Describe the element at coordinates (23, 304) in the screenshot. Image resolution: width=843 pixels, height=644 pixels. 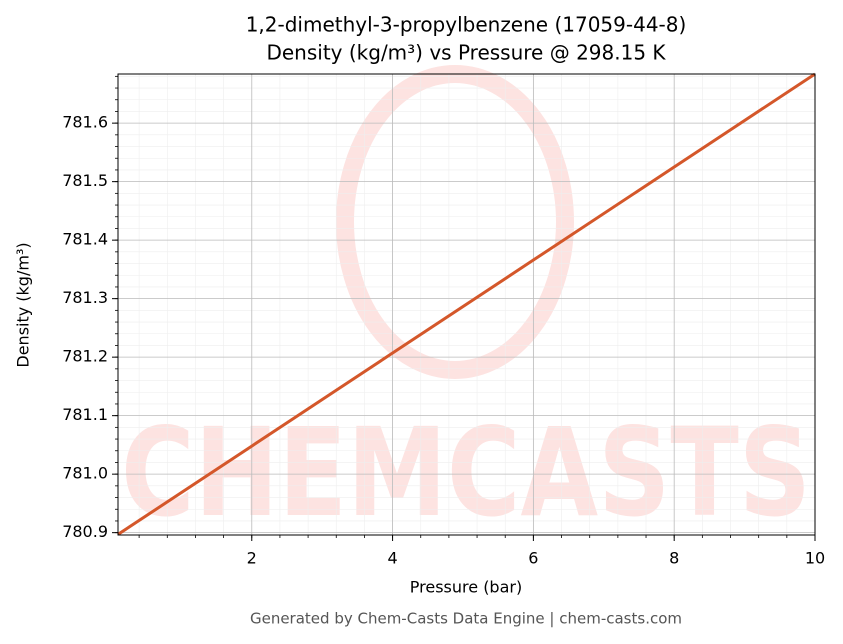
I see `y-axis-label: Density (kg/m³)` at that location.